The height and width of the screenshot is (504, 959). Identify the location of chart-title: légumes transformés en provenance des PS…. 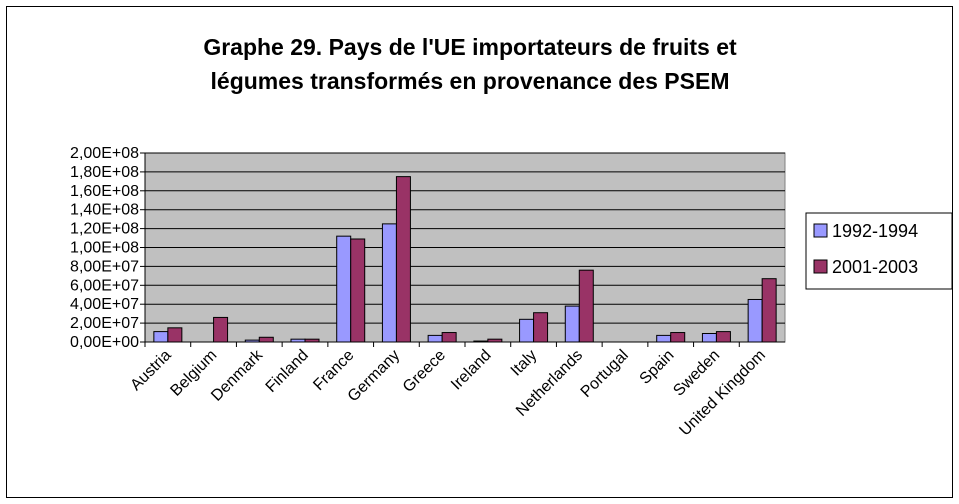
(470, 81).